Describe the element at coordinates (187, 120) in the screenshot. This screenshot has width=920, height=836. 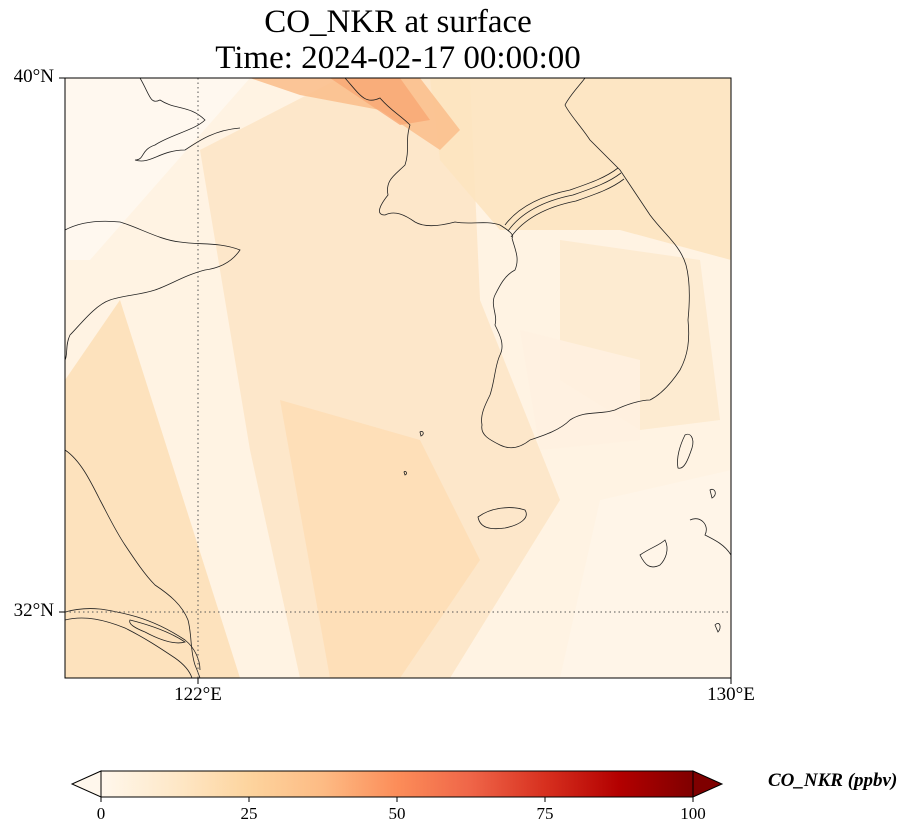
I see `coast-liaodong-west` at that location.